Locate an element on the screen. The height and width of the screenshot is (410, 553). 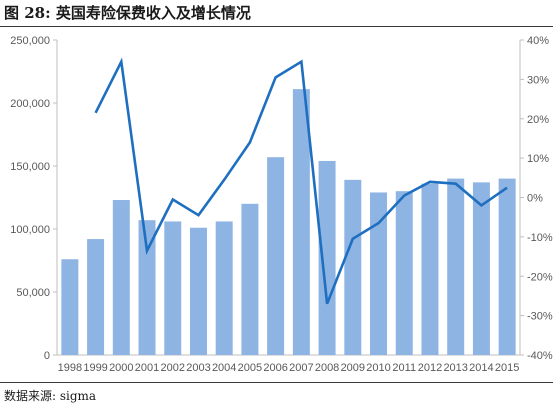
right-axis-tick-label: 20% is located at coordinates (538, 120).